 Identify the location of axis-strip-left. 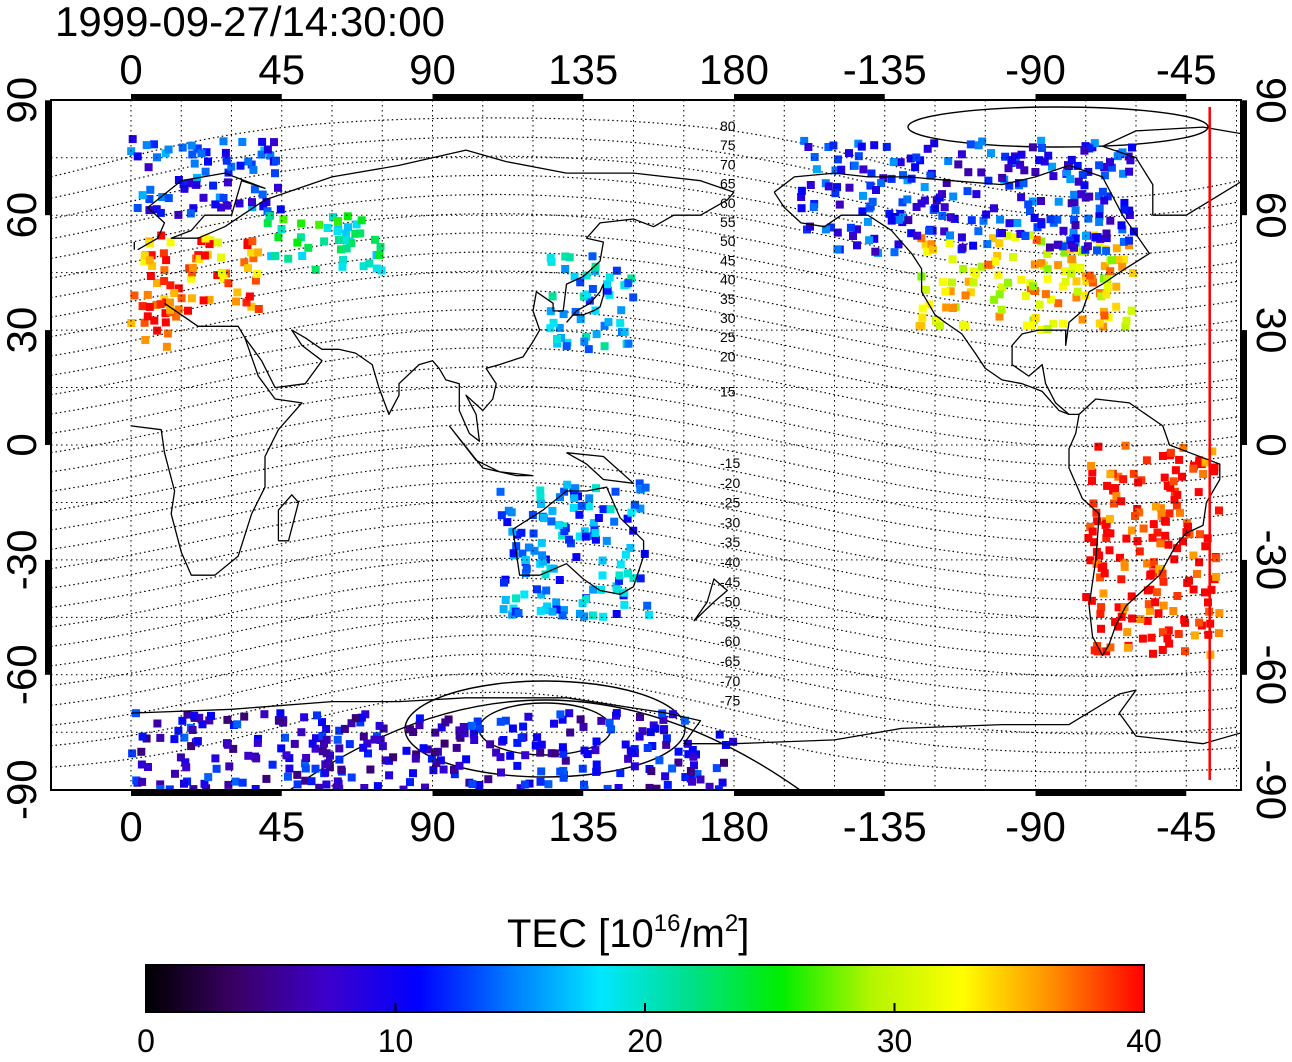
(48, 387).